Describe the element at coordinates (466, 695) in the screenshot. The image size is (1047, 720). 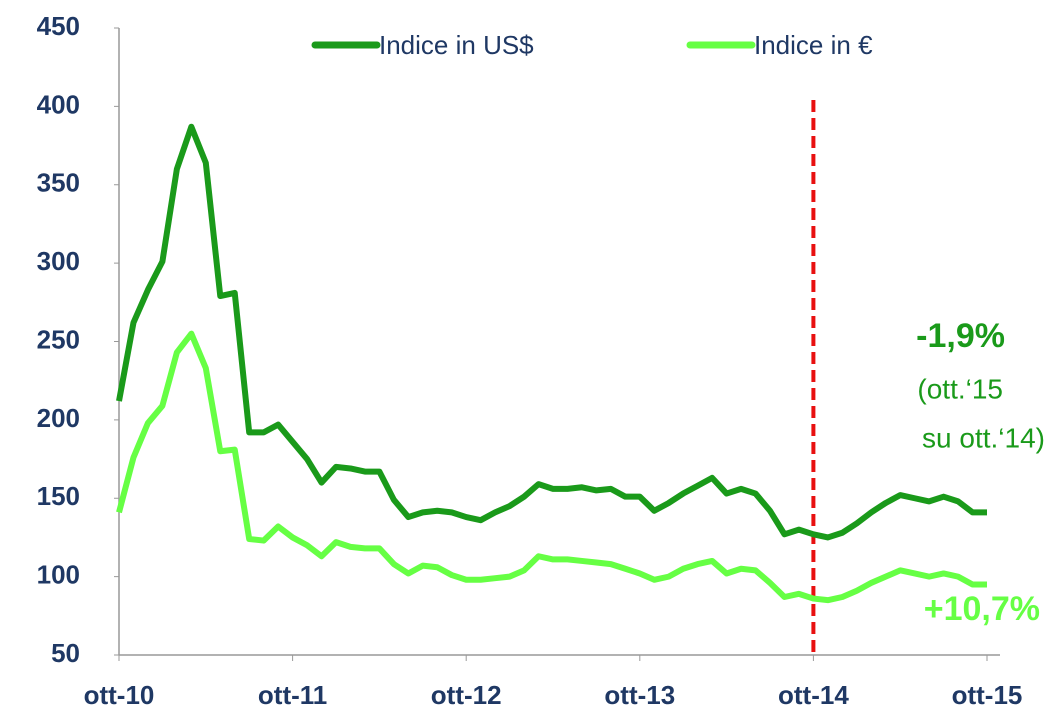
I see `x-tick-label: ott-12` at that location.